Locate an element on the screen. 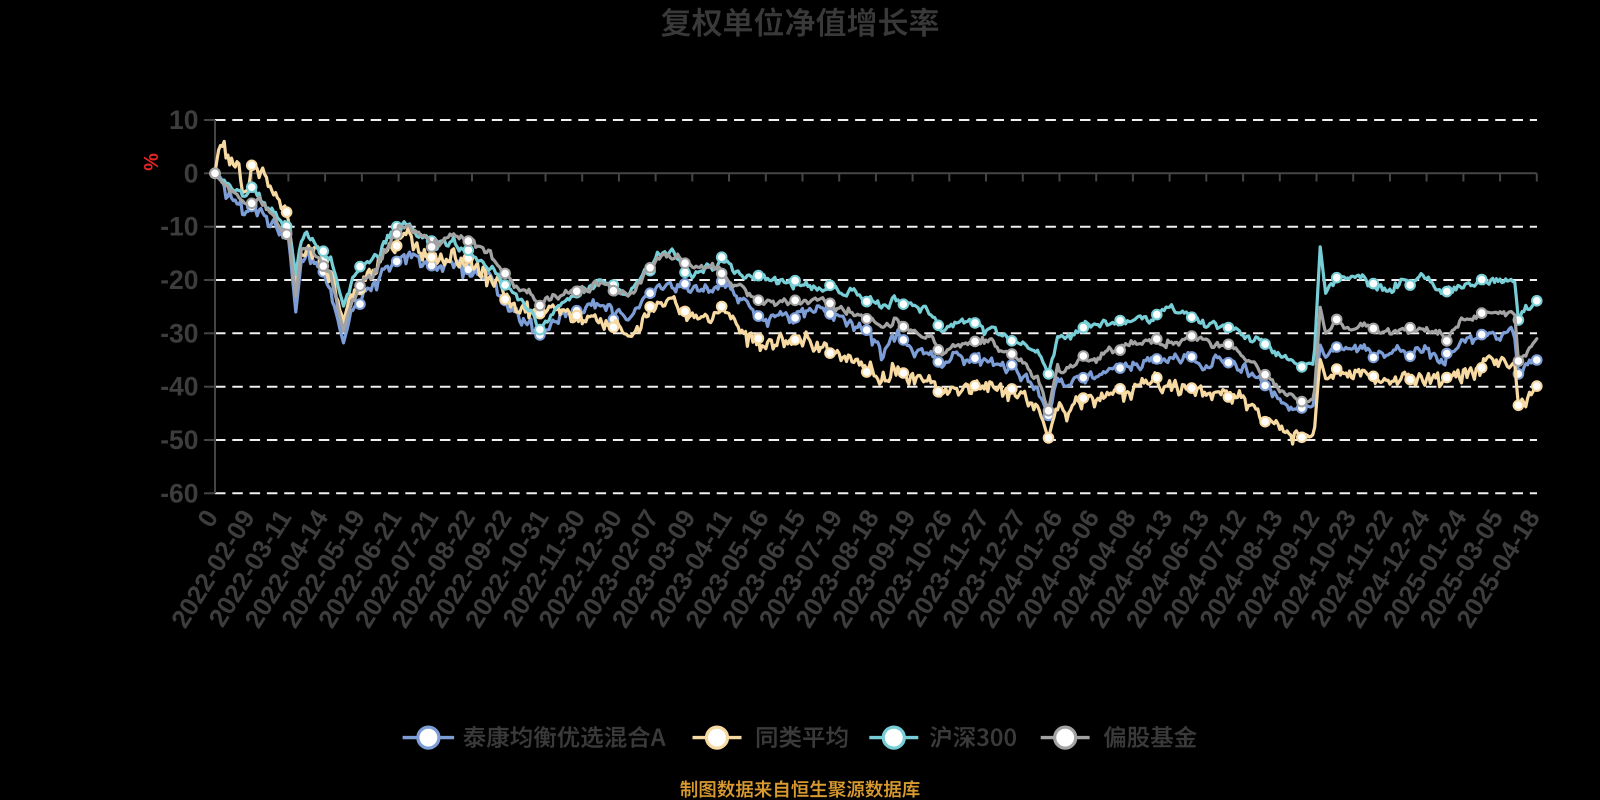  svg-text: -40 is located at coordinates (179, 387).